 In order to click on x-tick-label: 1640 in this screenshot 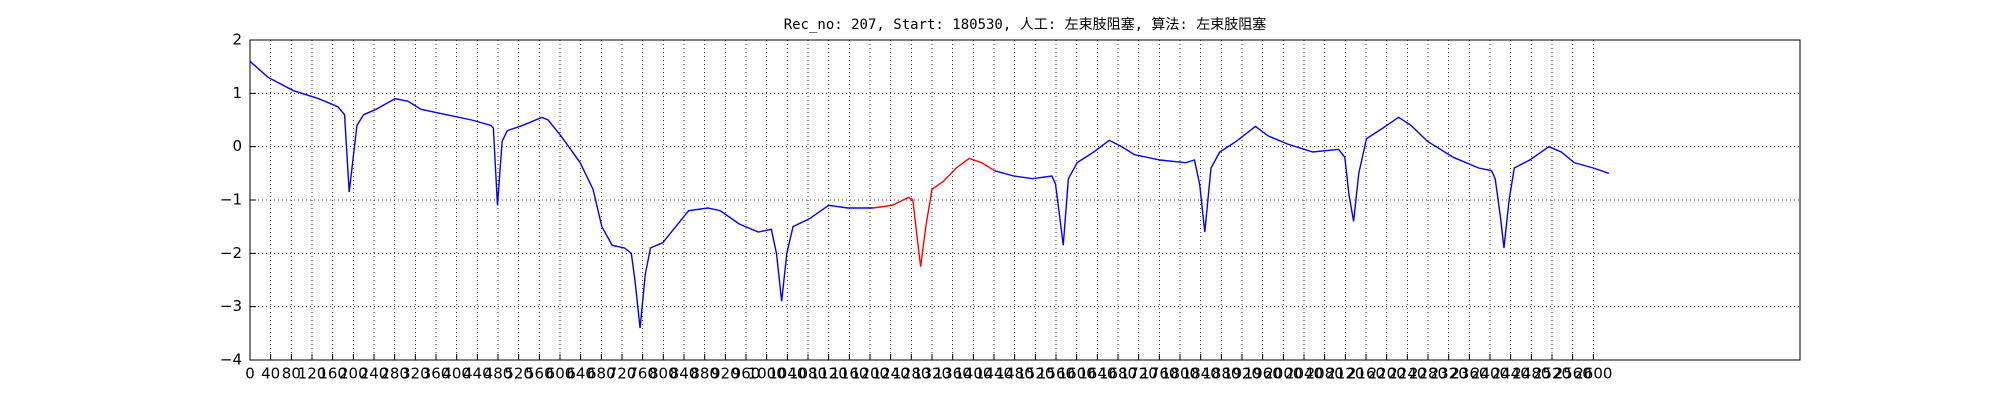, I will do `click(1097, 374)`.